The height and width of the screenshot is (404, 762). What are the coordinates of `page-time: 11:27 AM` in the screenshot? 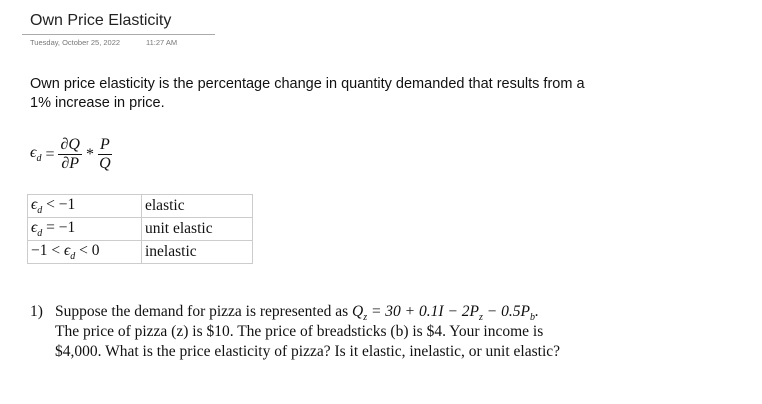 It's located at (162, 42).